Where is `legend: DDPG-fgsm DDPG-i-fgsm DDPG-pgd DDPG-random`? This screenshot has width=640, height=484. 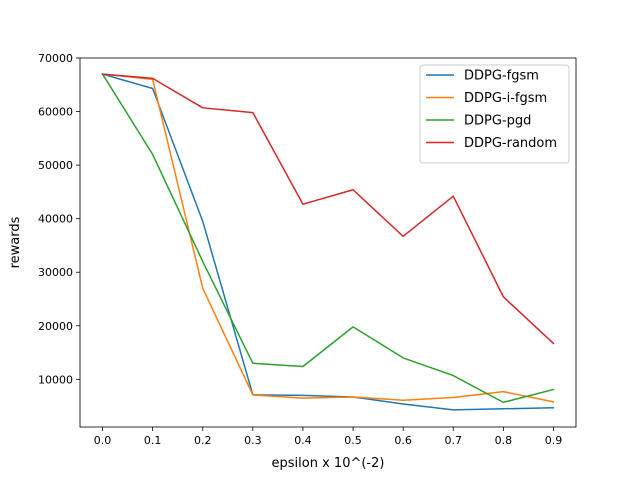
legend: DDPG-fgsm DDPG-i-fgsm DDPG-pgd DDPG-random is located at coordinates (494, 114).